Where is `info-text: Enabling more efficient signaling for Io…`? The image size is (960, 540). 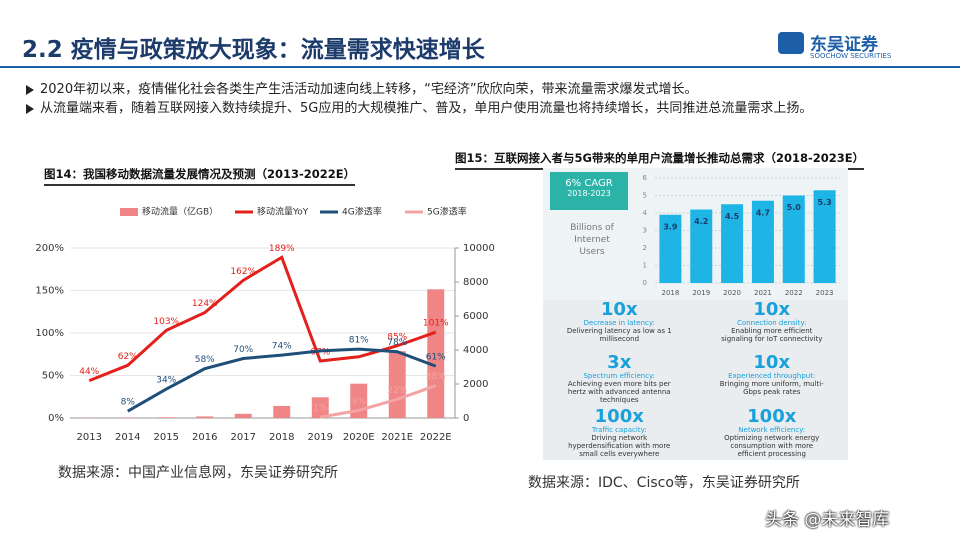
info-text: Enabling more efficient signaling for Io… is located at coordinates (772, 335).